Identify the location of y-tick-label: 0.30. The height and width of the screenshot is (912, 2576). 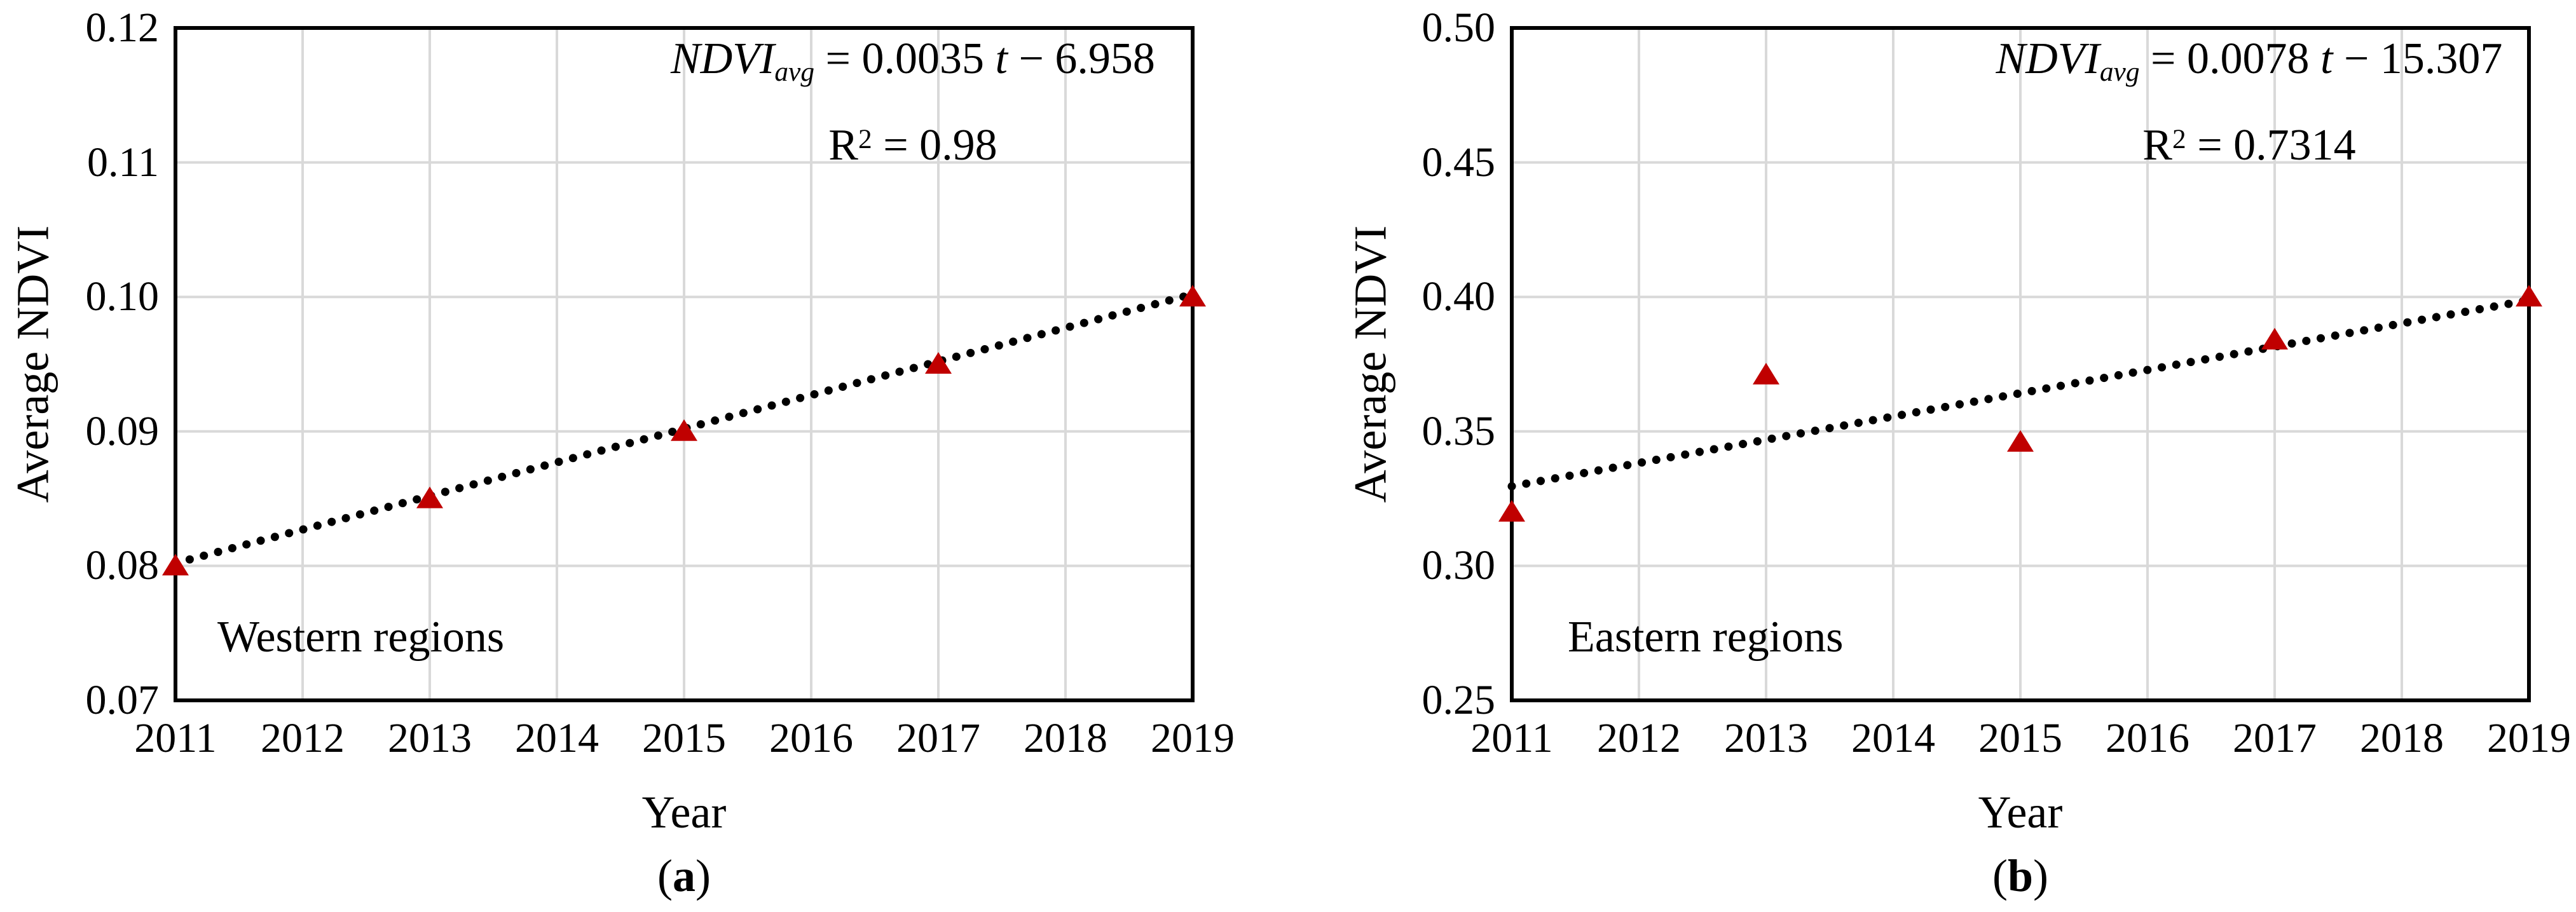
(1459, 566).